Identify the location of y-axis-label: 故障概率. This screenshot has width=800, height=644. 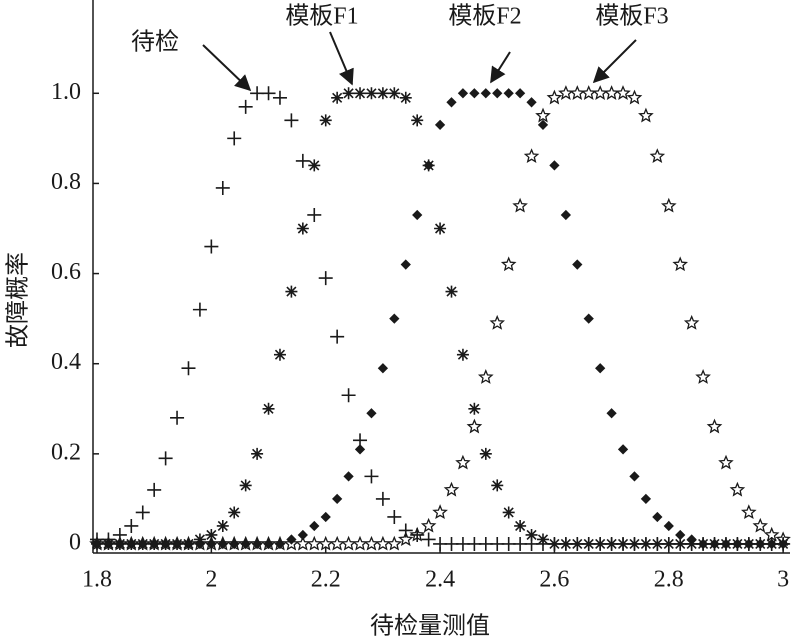
(18, 300).